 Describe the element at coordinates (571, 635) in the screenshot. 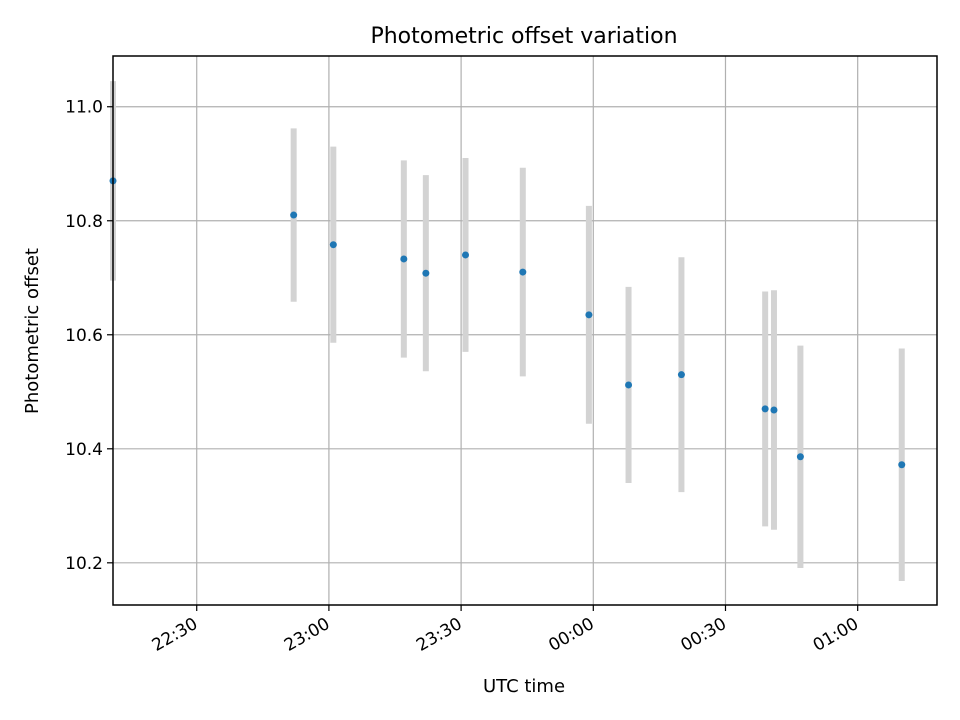

I see `x-tick-label: 00:00` at that location.